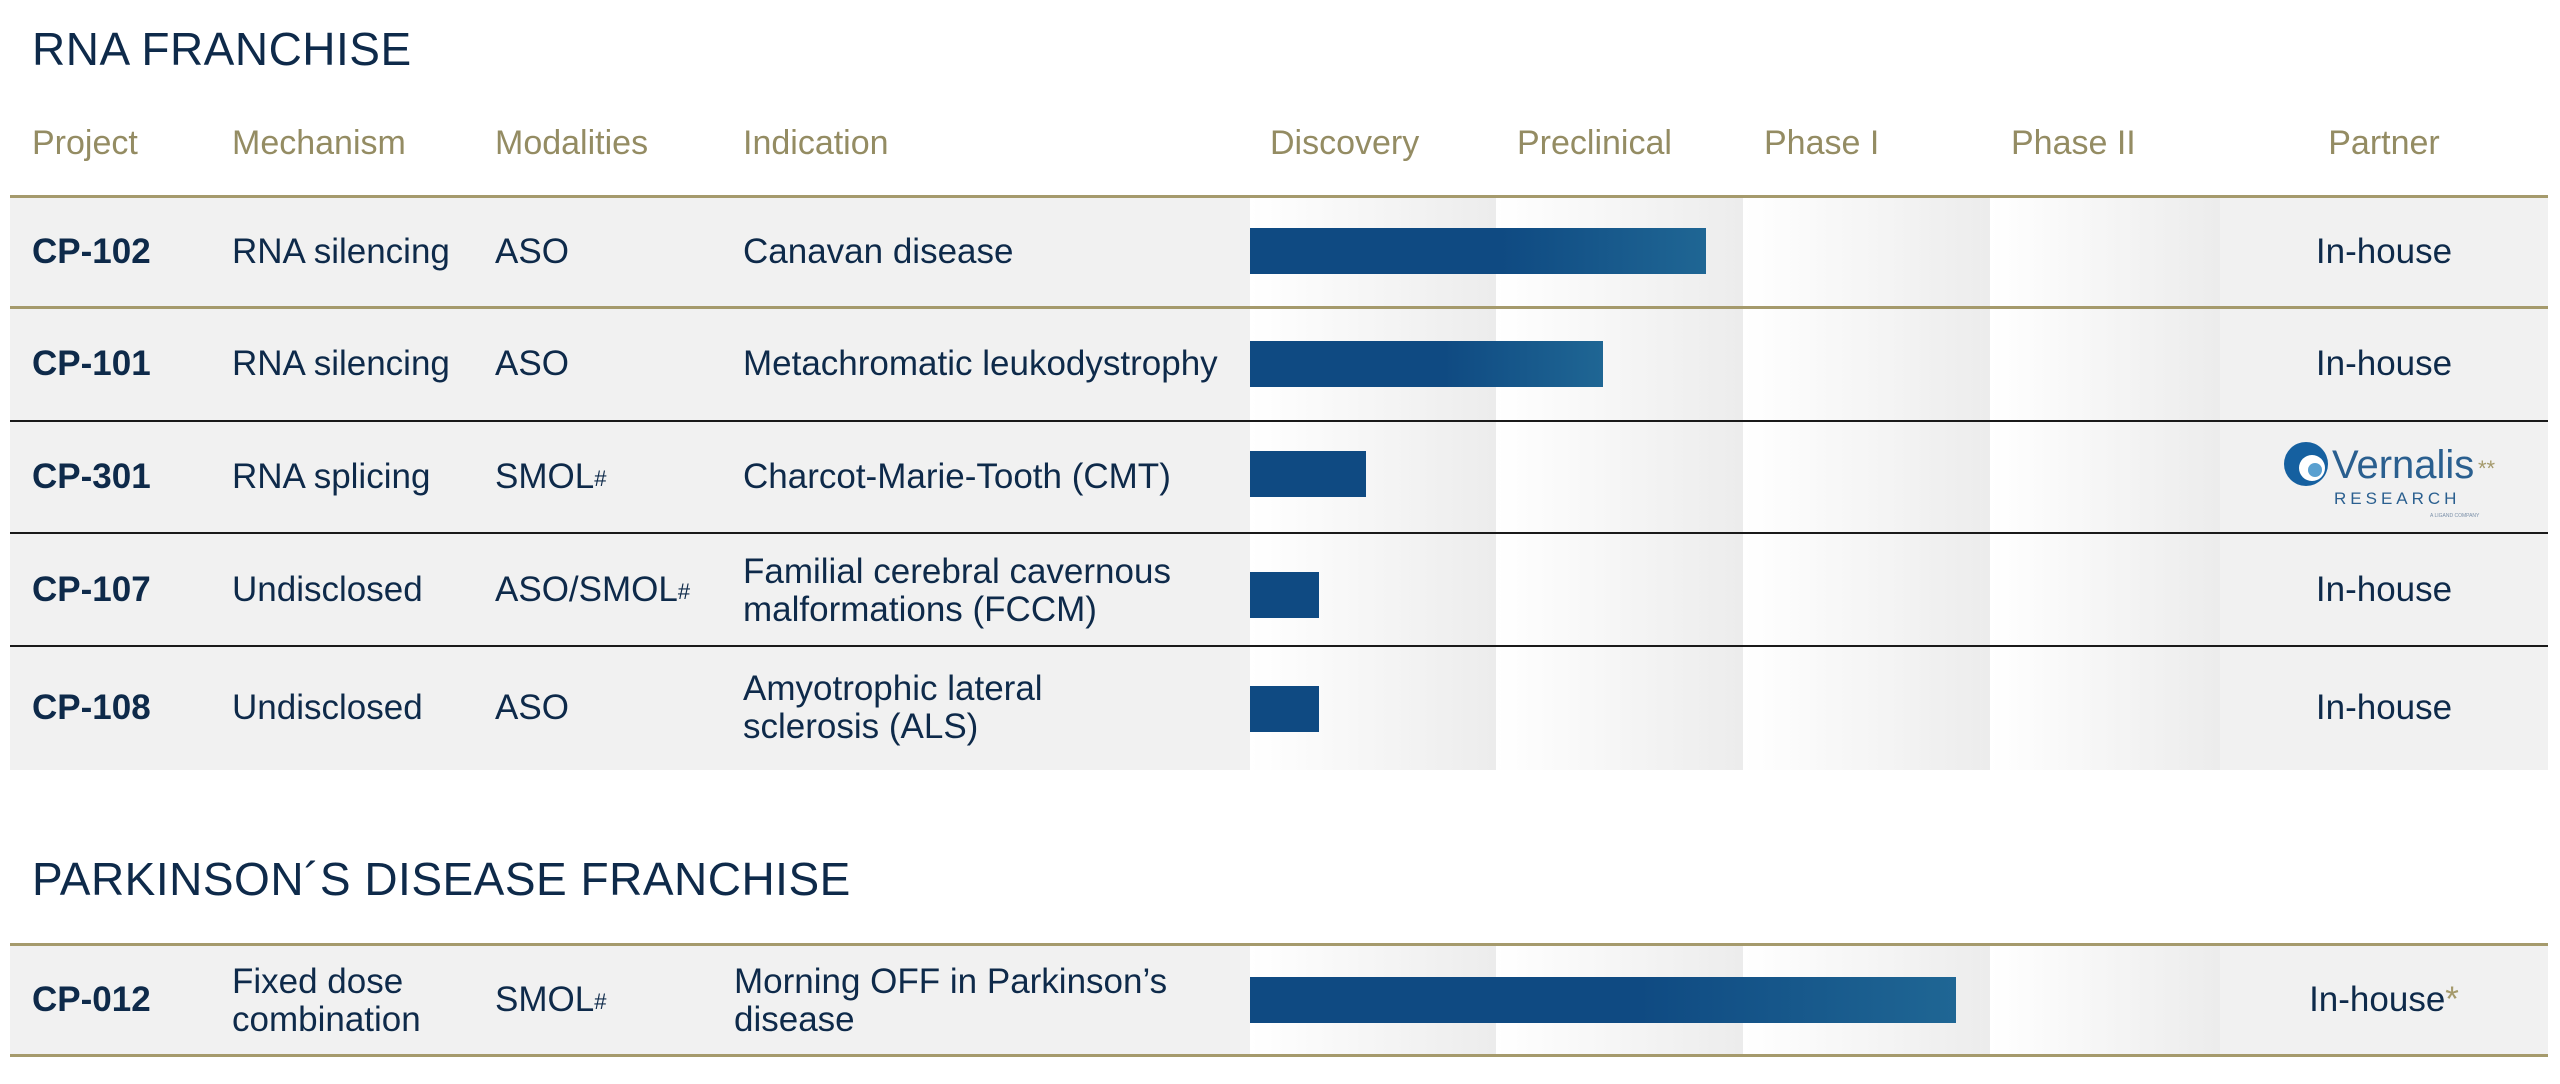 Image resolution: width=2560 pixels, height=1084 pixels. I want to click on indication-cell: Morning OFF in Parkinson’s, so click(951, 981).